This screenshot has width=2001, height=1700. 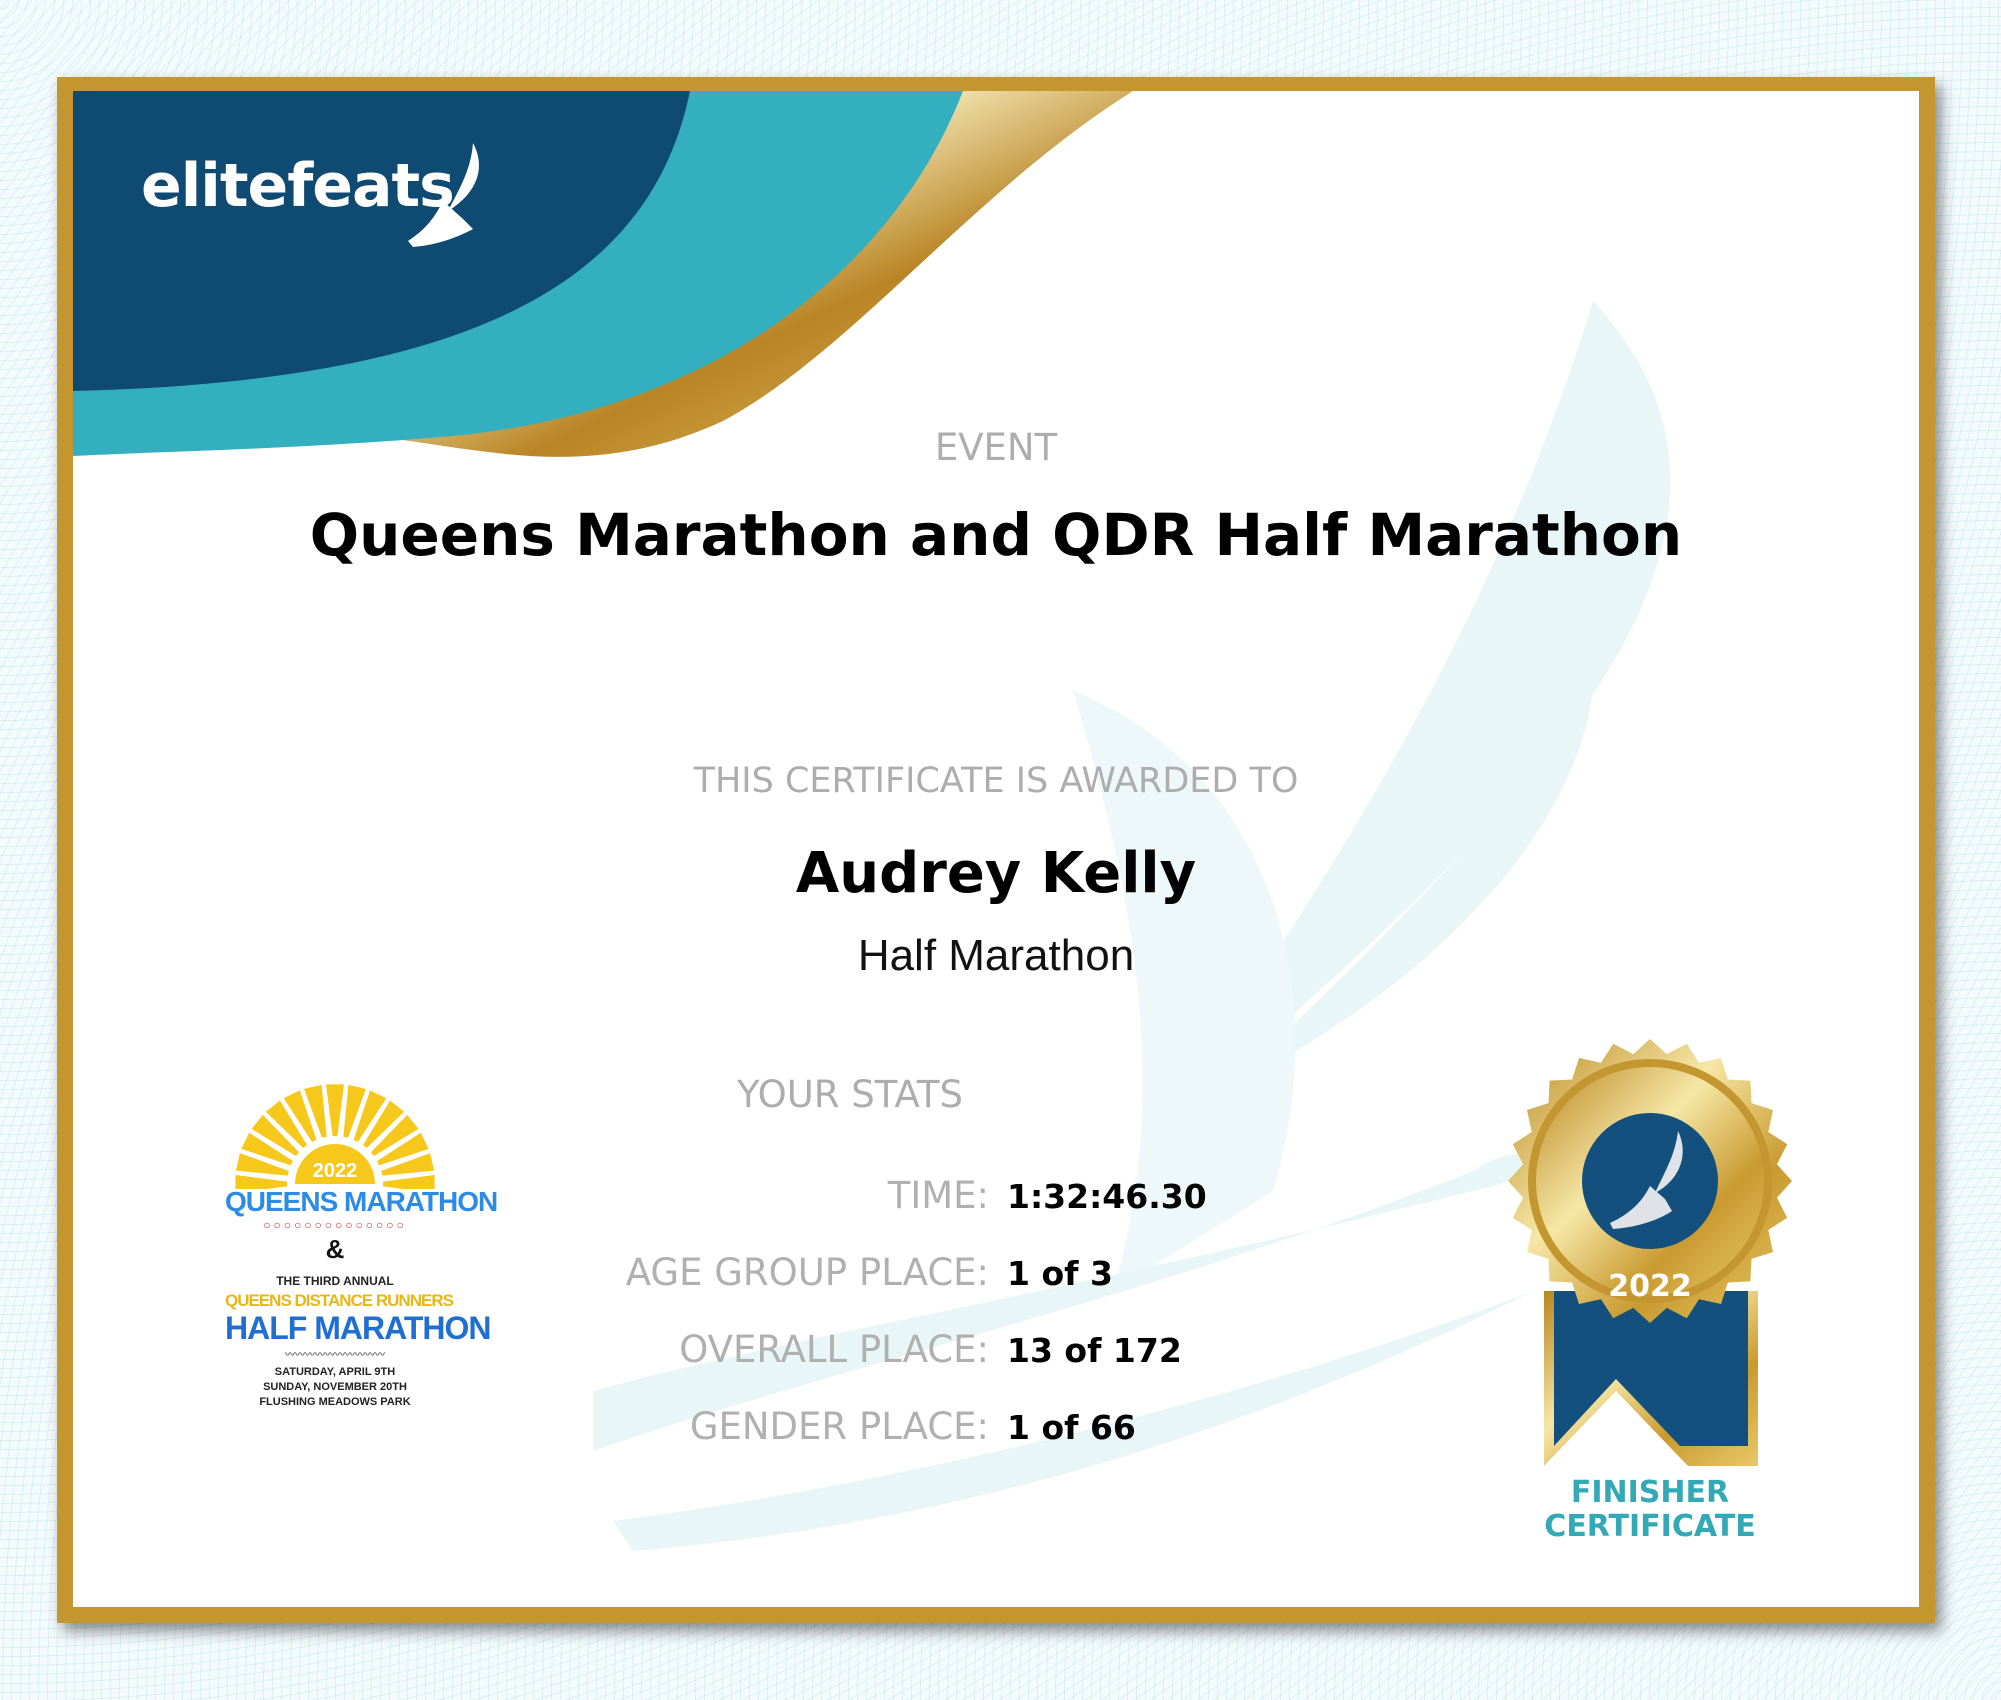 I want to click on logo-date2: SUNDAY, NOVEMBER 20TH, so click(x=335, y=1387).